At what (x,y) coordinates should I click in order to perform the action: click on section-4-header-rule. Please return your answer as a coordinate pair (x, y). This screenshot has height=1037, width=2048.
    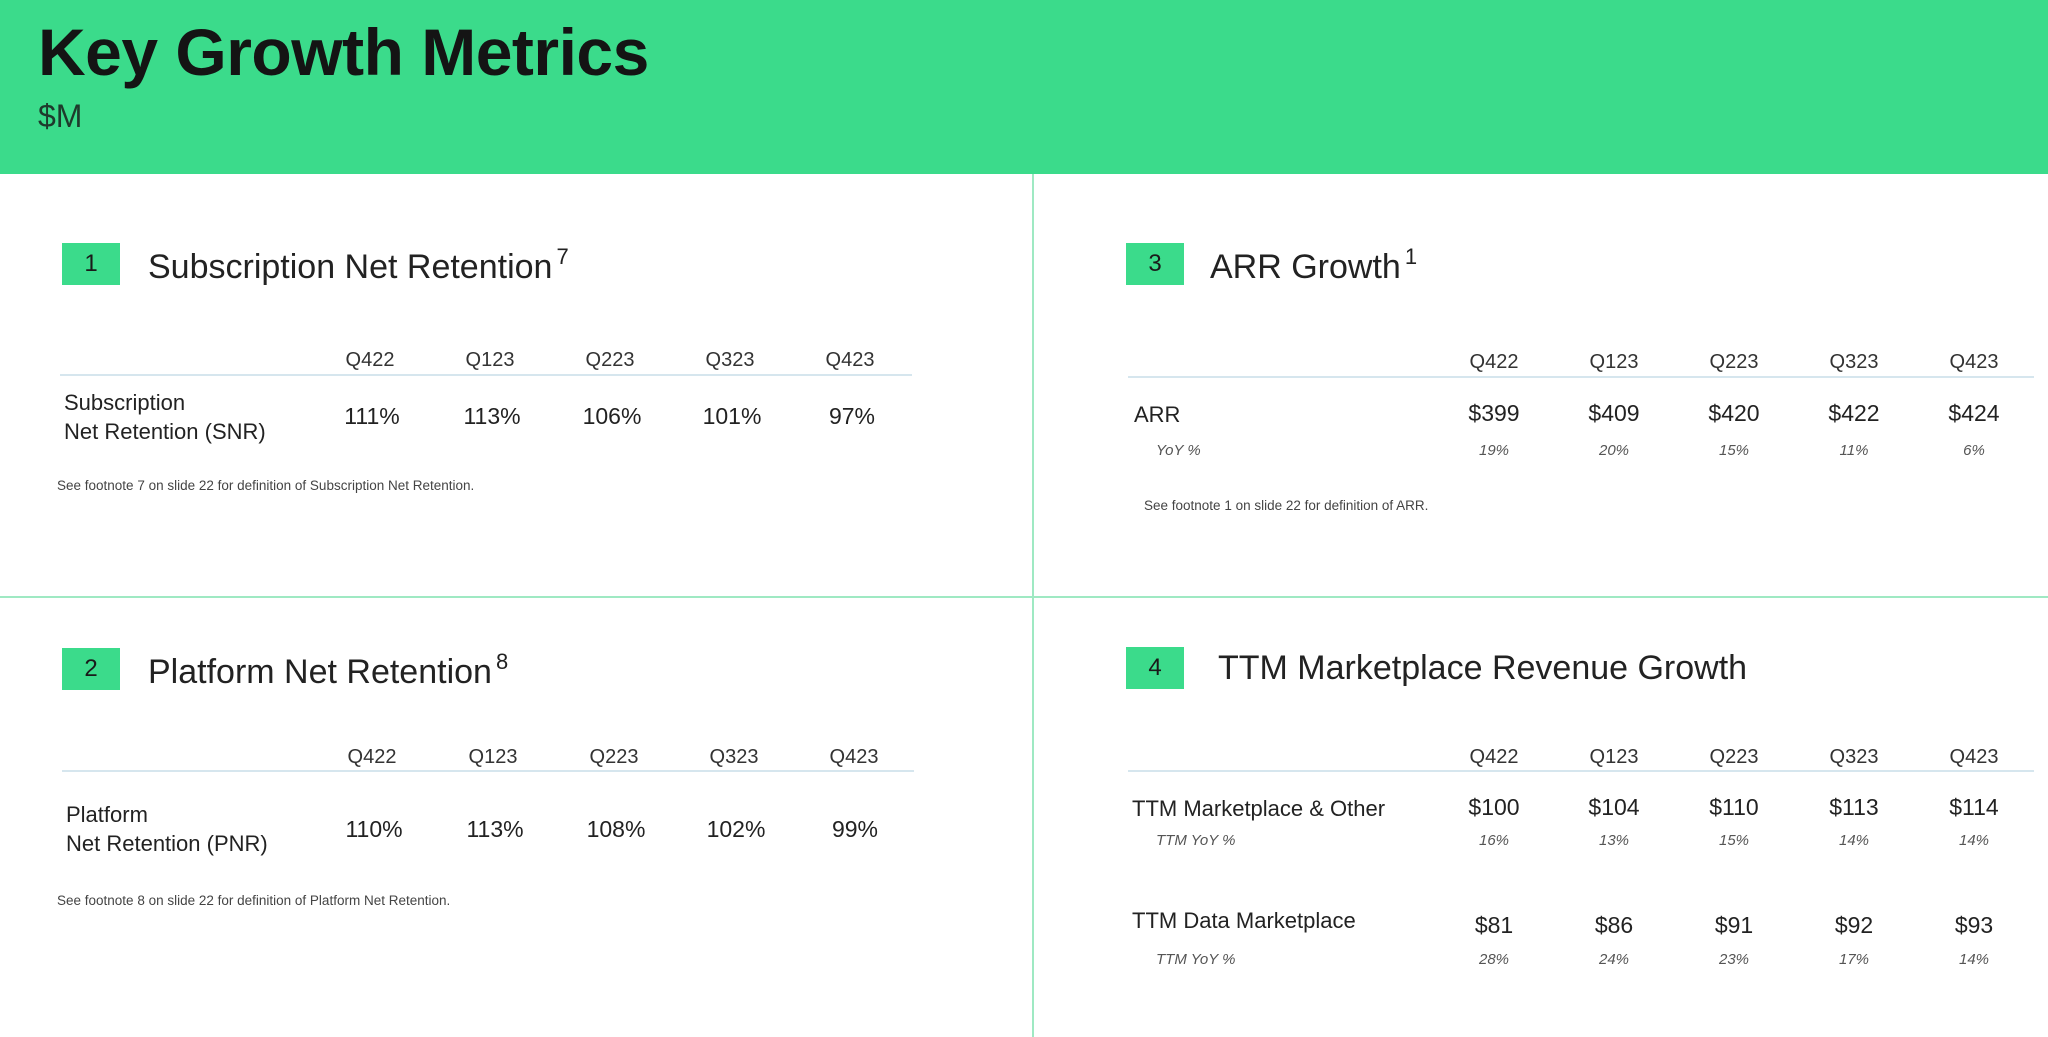
    Looking at the image, I should click on (1581, 771).